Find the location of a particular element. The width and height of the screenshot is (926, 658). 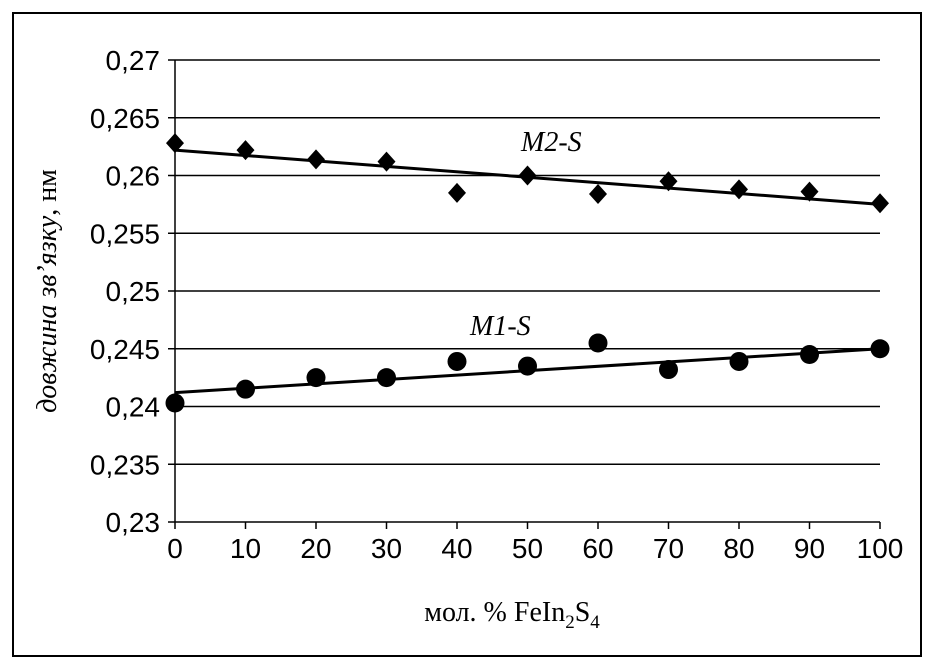

y-tick-label: 0,24 is located at coordinates (133, 407).